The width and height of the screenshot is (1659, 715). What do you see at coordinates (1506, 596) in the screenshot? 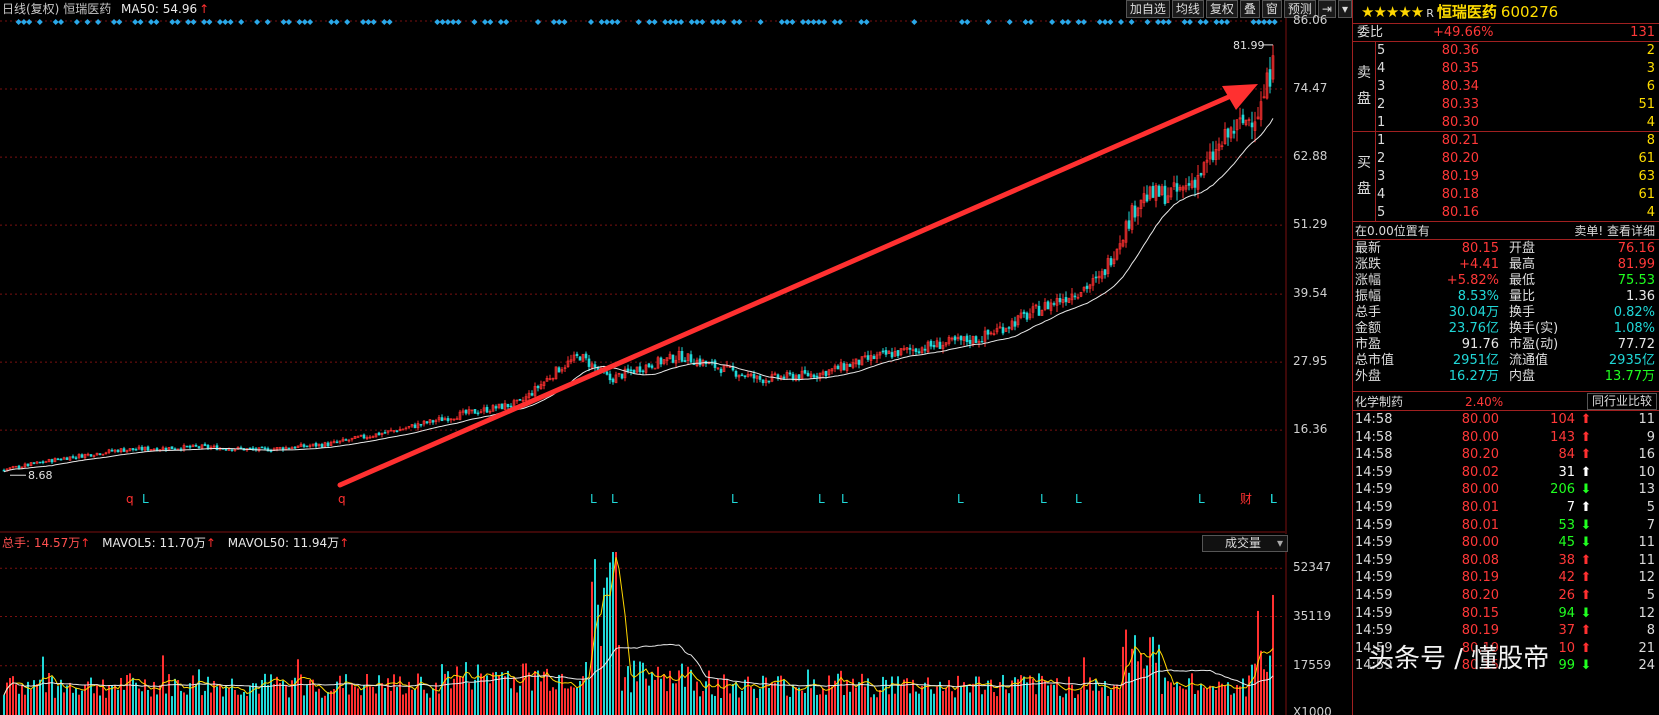
I see `tick-row: 14:59 80.20 26 ⬆ 5` at bounding box center [1506, 596].